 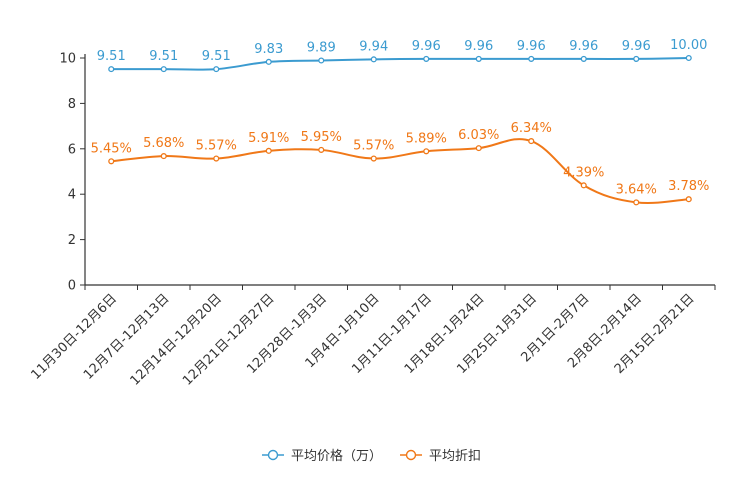 I want to click on x-tick-label: 12月14日-12月20日, so click(x=176, y=339).